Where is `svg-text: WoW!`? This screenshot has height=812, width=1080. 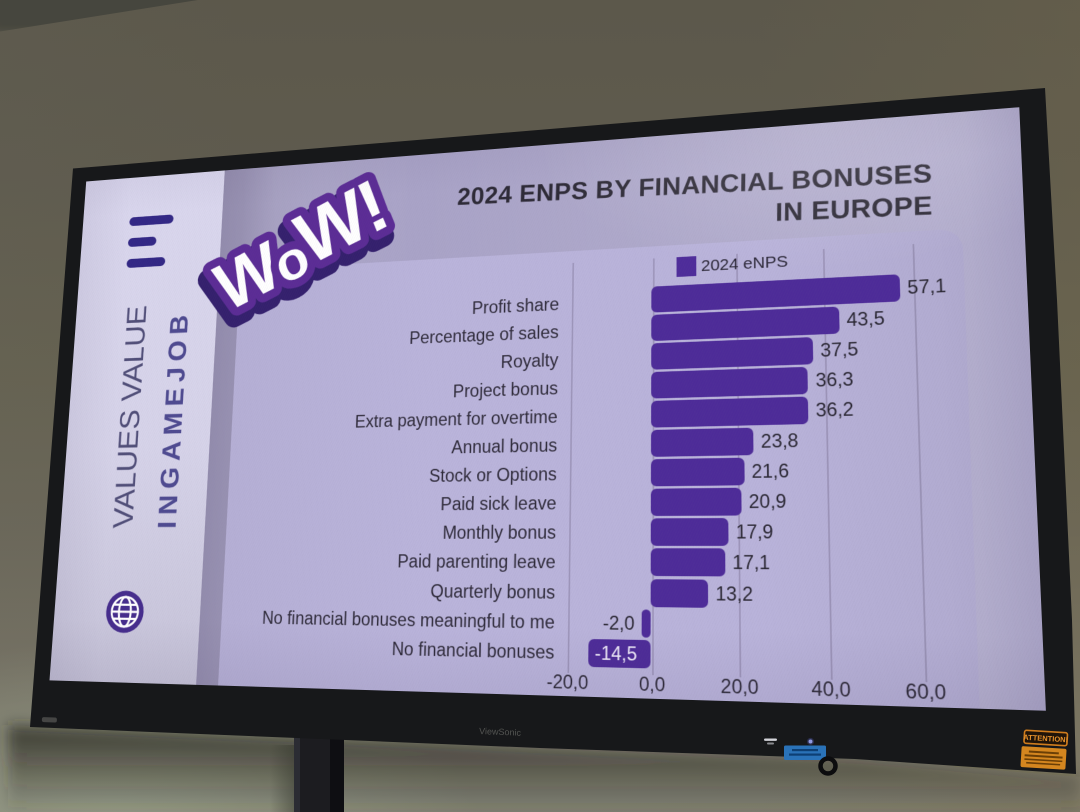
svg-text: WoW! is located at coordinates (297, 256).